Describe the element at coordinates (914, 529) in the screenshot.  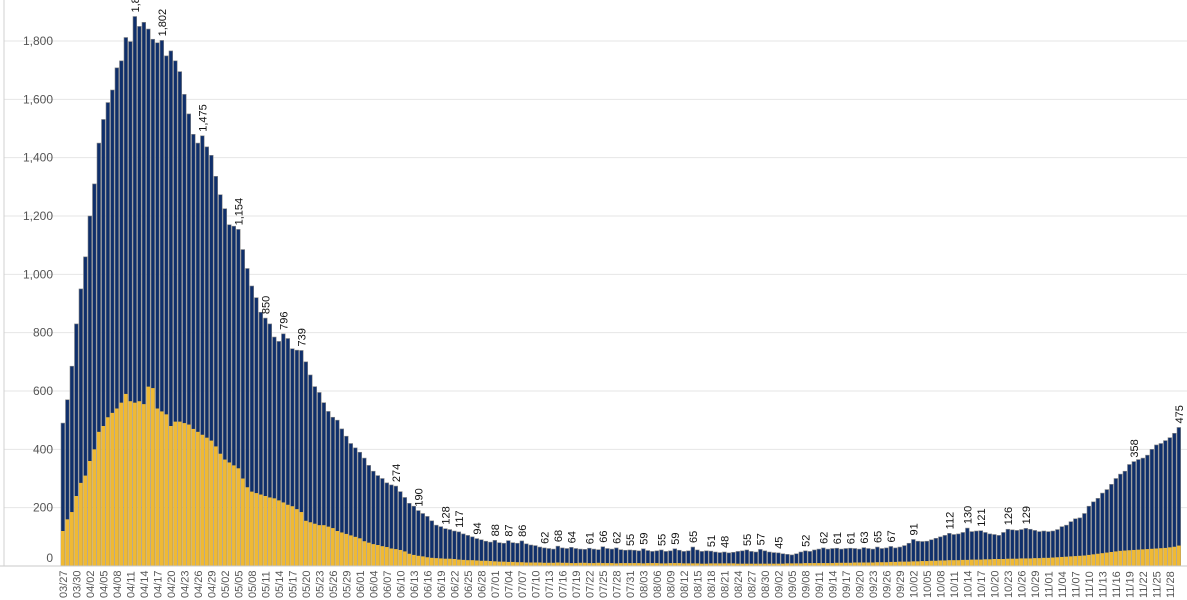
I see `data-label: 91` at that location.